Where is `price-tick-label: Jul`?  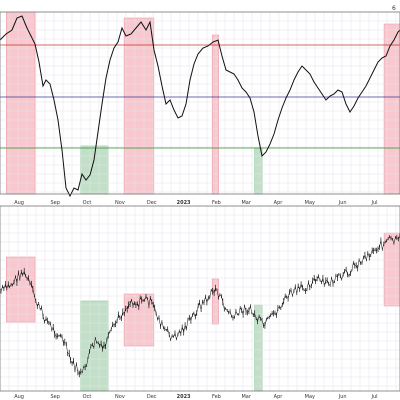
price-tick-label: Jul is located at coordinates (373, 397).